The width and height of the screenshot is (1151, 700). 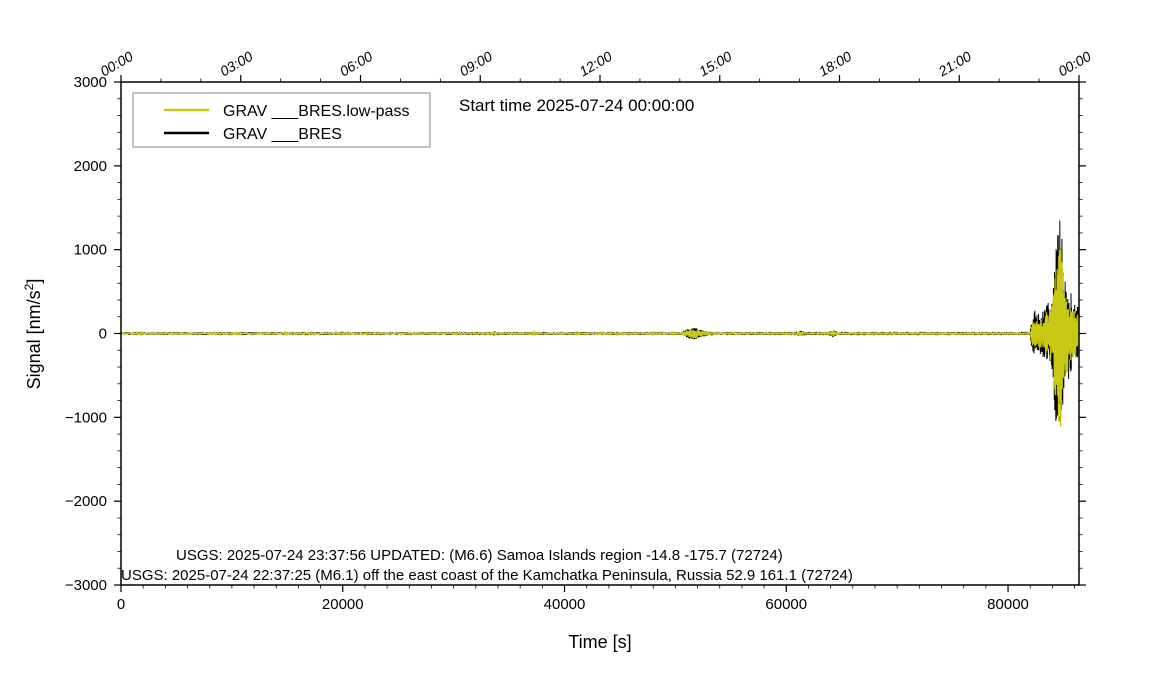 I want to click on legend-label-raw: GRAV ___BRES, so click(x=282, y=134).